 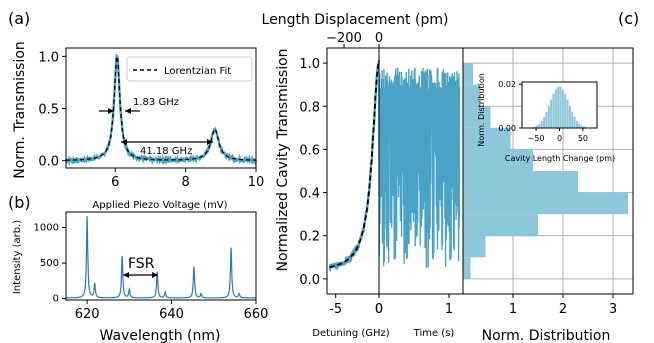 I want to click on chart-c-histogram-xtick-label: 1, so click(x=513, y=309).